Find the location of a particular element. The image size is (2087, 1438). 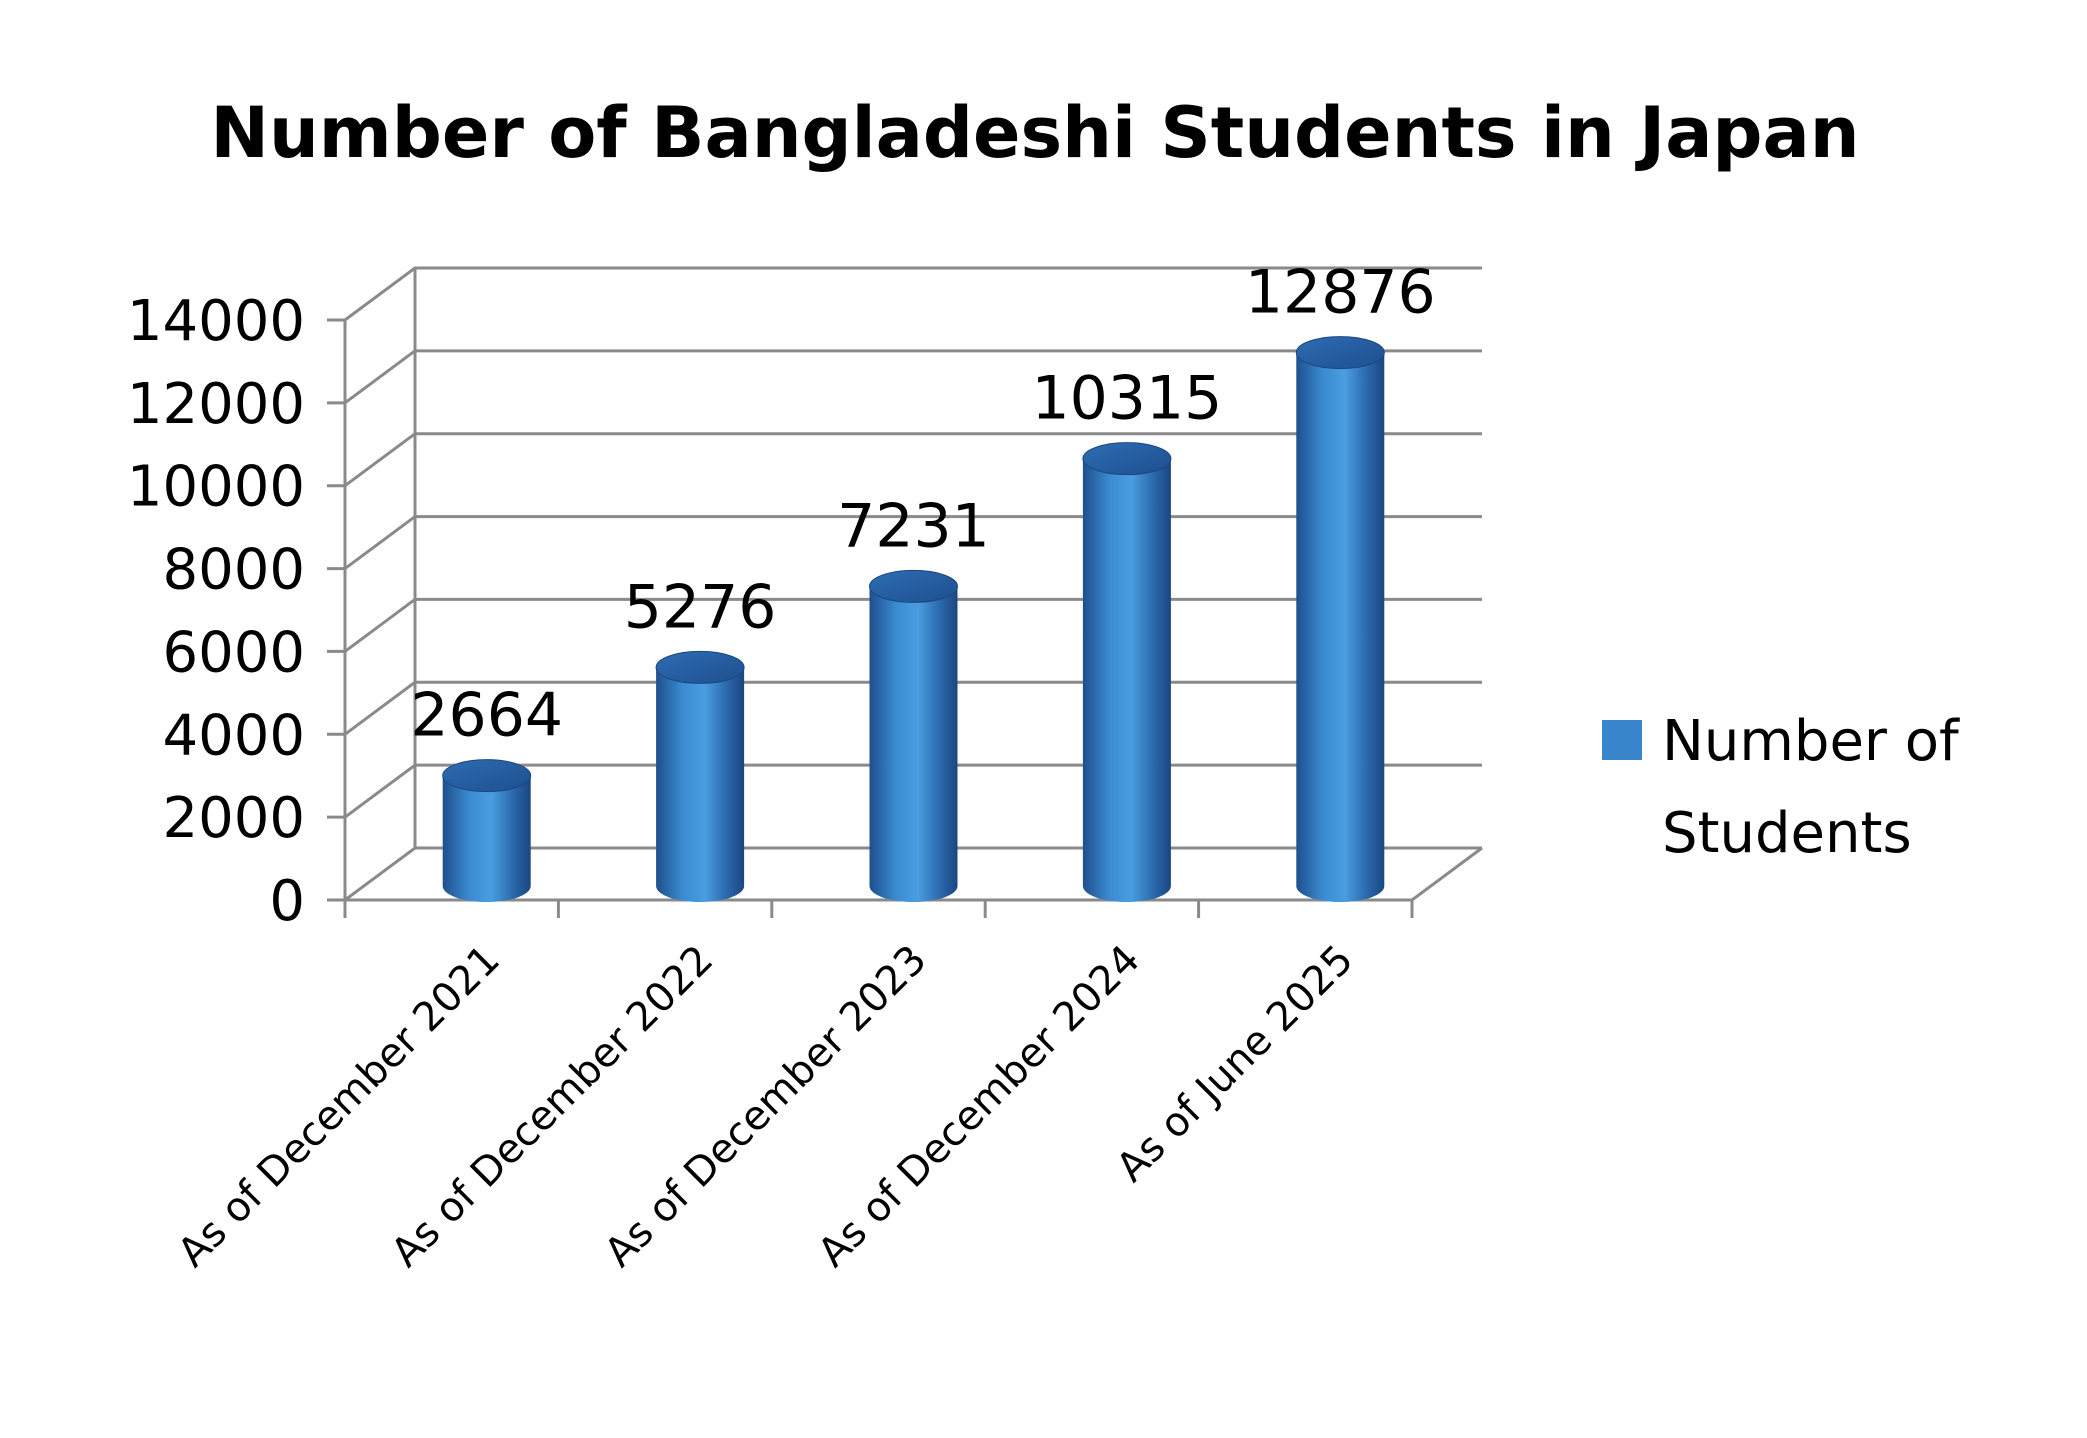

y-tick-label: 2000 is located at coordinates (233, 818).